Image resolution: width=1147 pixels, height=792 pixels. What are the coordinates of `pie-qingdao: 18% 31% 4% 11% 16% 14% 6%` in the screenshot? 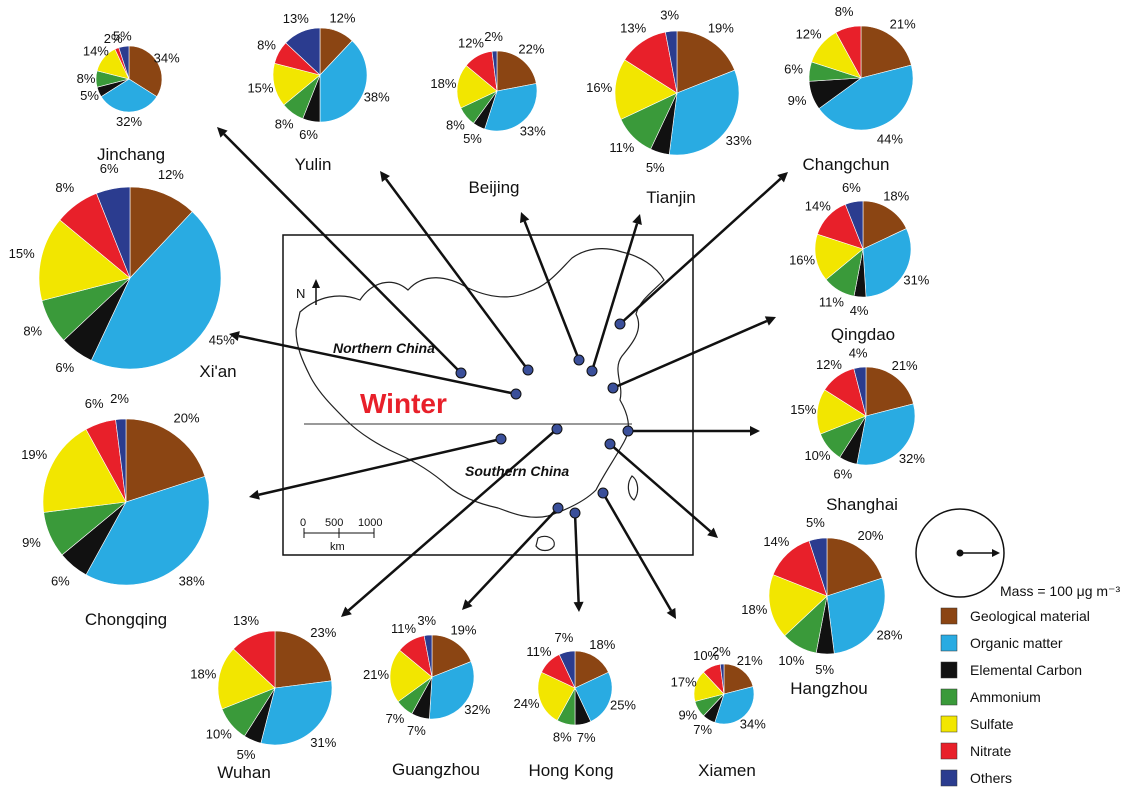 It's located at (859, 249).